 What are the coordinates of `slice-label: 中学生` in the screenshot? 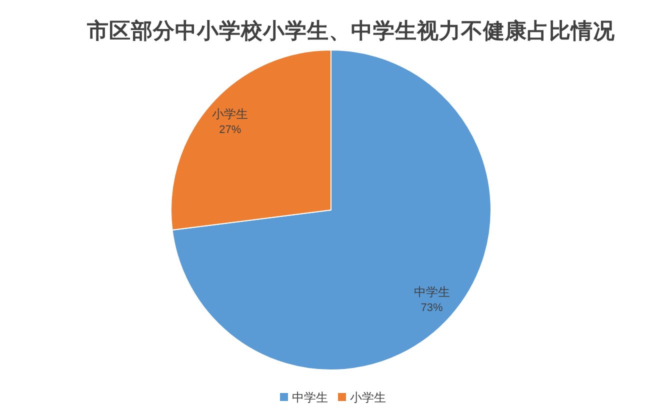 It's located at (432, 291).